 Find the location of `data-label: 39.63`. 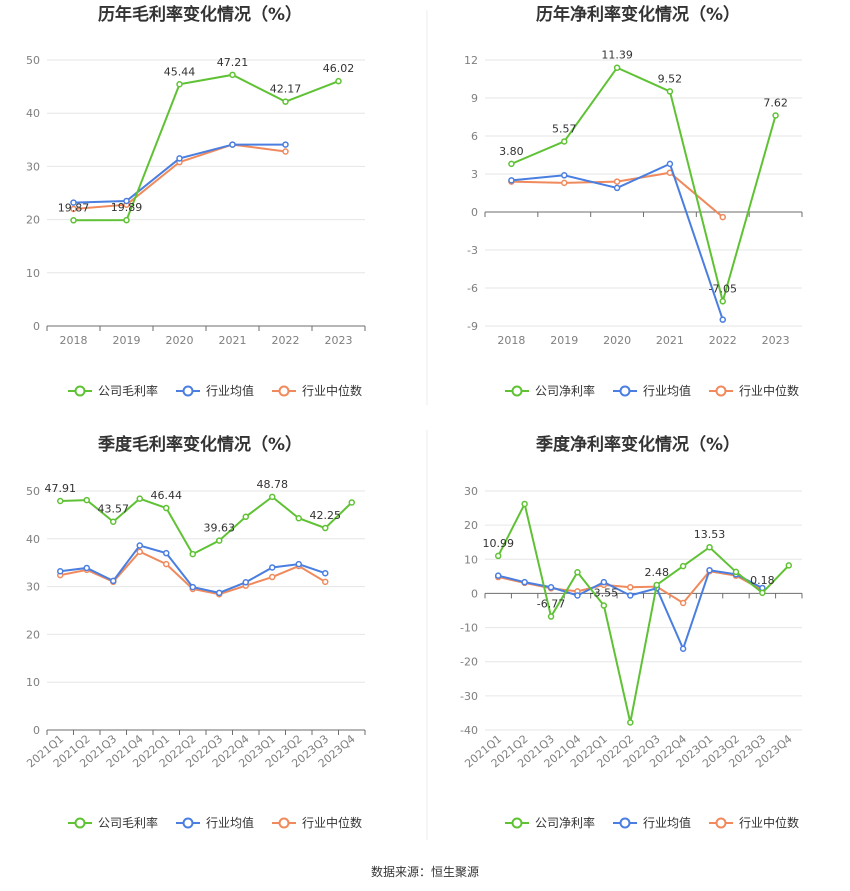

data-label: 39.63 is located at coordinates (220, 528).